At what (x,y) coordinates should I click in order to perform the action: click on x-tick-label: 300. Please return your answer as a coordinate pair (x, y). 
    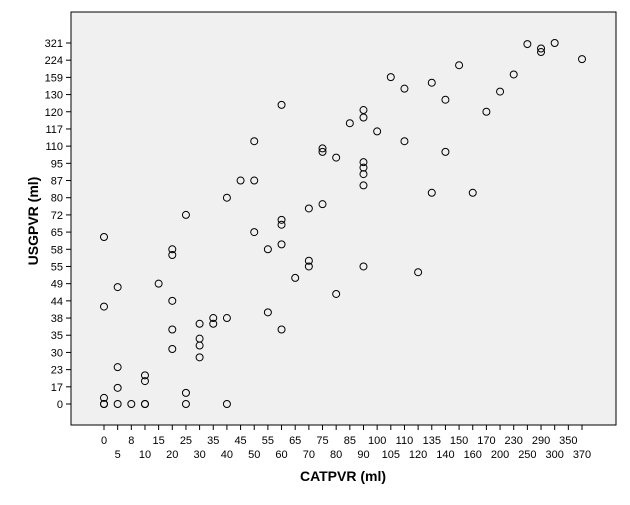
    Looking at the image, I should click on (555, 455).